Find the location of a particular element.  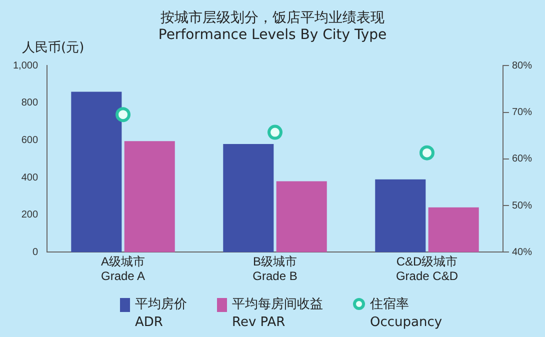

legend-label: 住宿率 Occupancy is located at coordinates (406, 314).